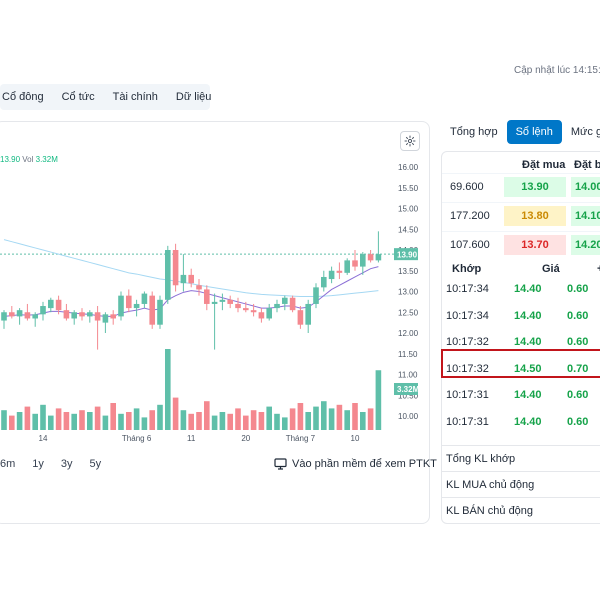 The height and width of the screenshot is (600, 600). Describe the element at coordinates (534, 132) in the screenshot. I see `tab-so-lenh: Sổ lệnh` at that location.